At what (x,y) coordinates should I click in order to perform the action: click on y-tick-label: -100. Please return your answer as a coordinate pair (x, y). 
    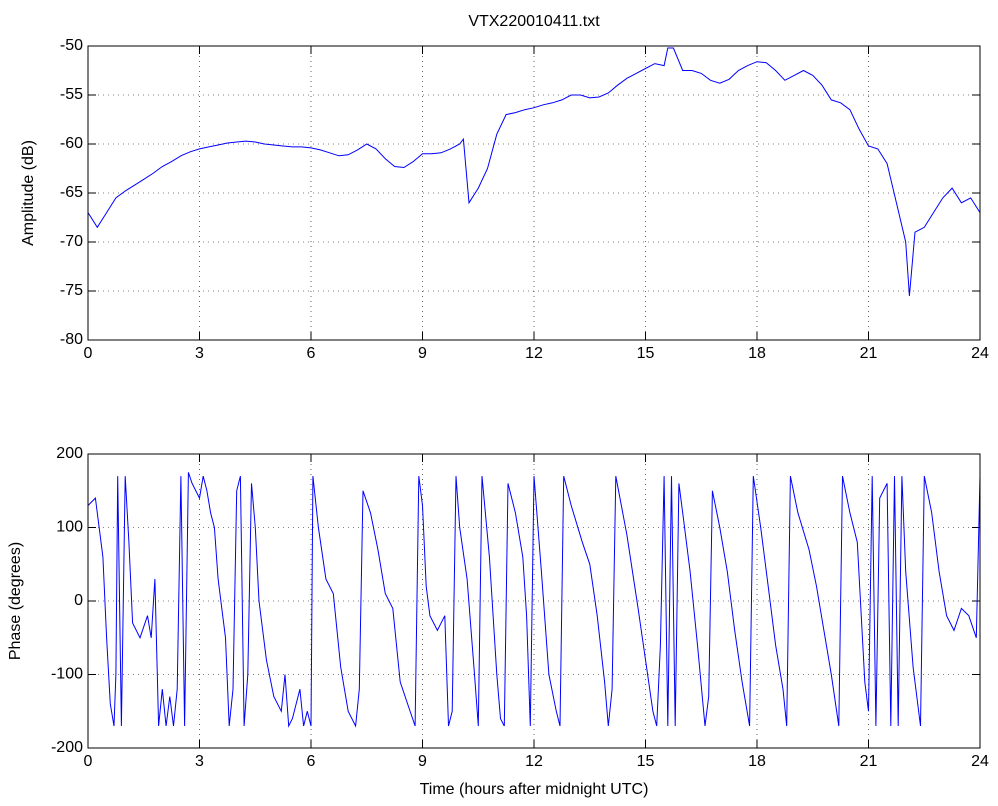
    Looking at the image, I should click on (67, 674).